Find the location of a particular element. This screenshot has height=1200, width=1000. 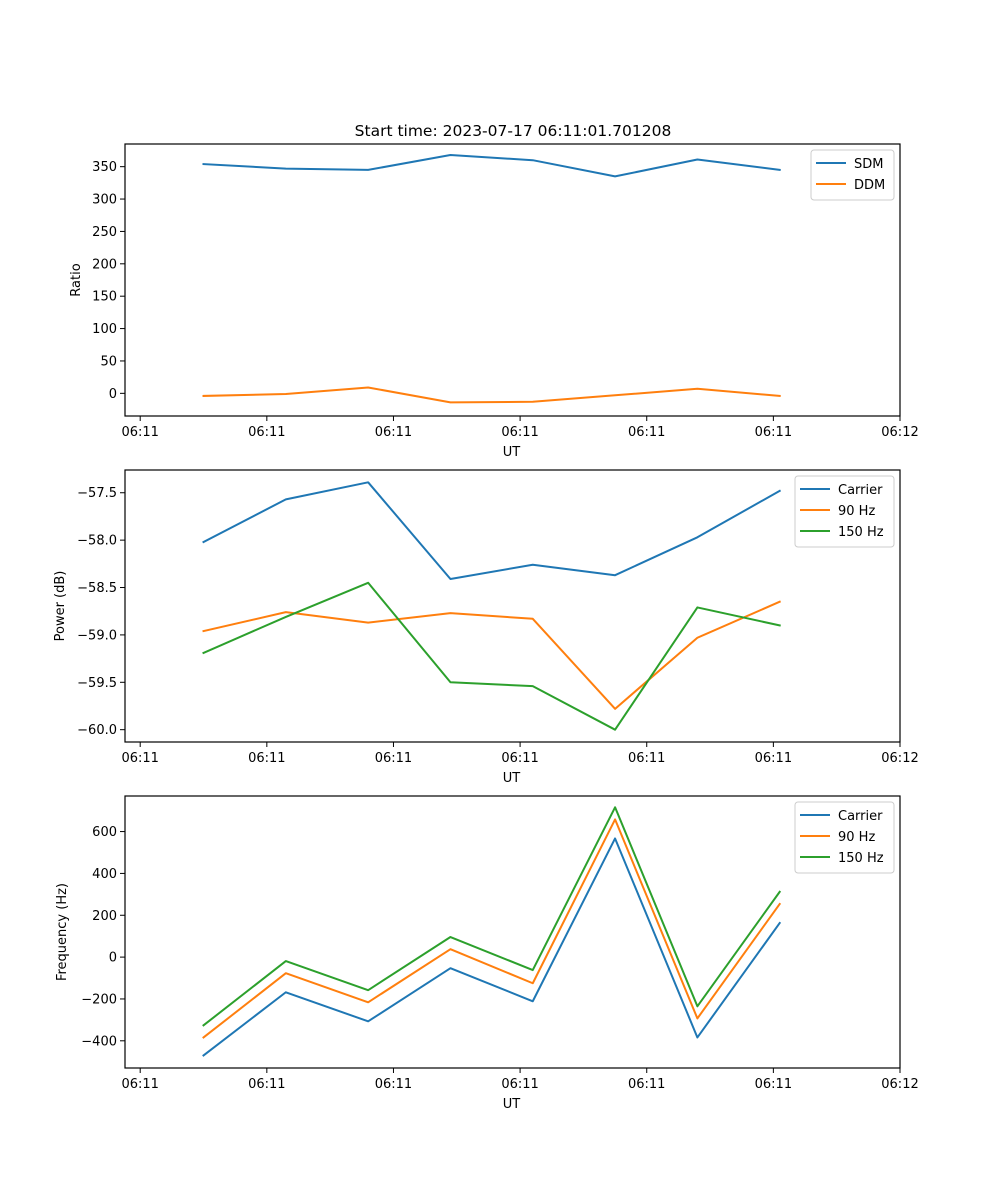

y-tick-label: 250 is located at coordinates (104, 232).